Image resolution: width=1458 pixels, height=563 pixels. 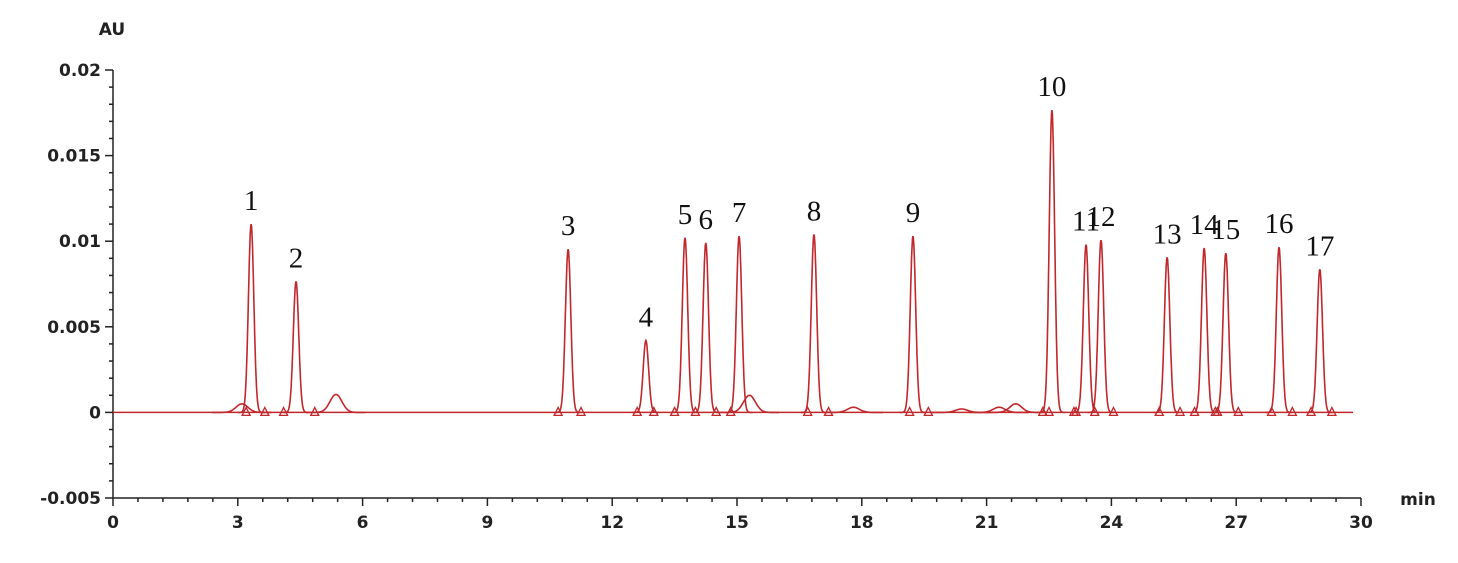 I want to click on x-tick-label: 12, so click(x=612, y=523).